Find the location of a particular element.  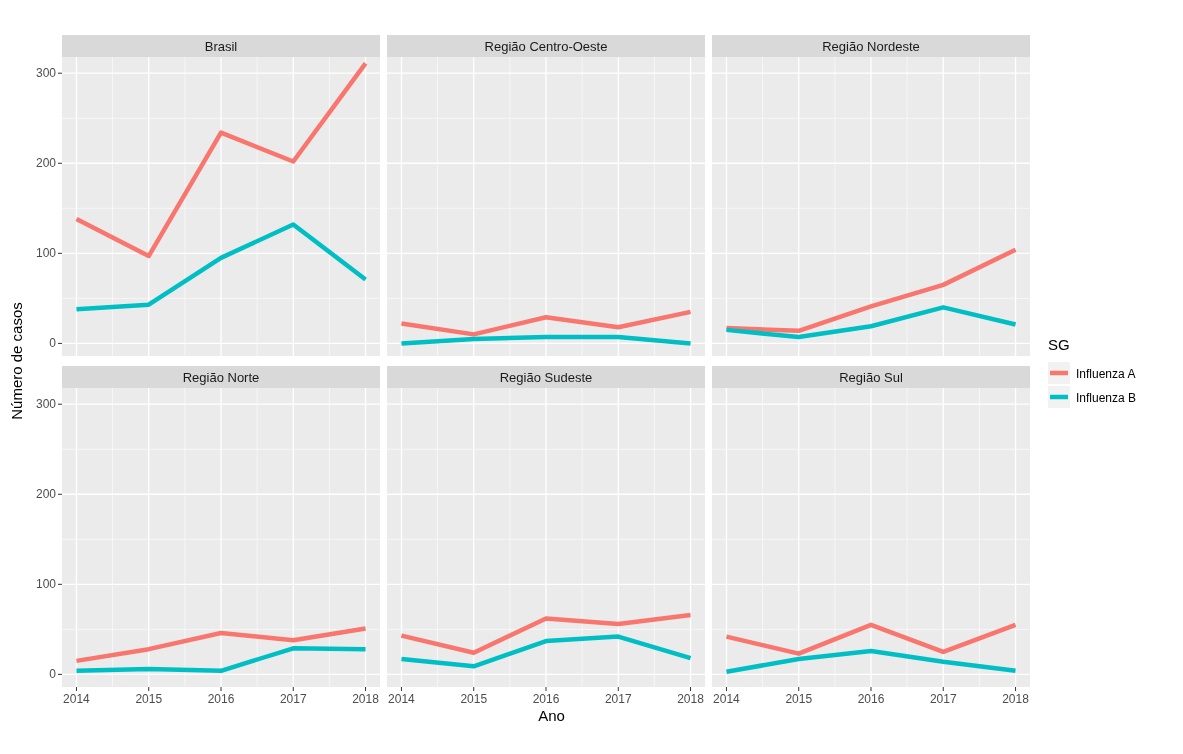

x-axis-title: Ano is located at coordinates (551, 715).